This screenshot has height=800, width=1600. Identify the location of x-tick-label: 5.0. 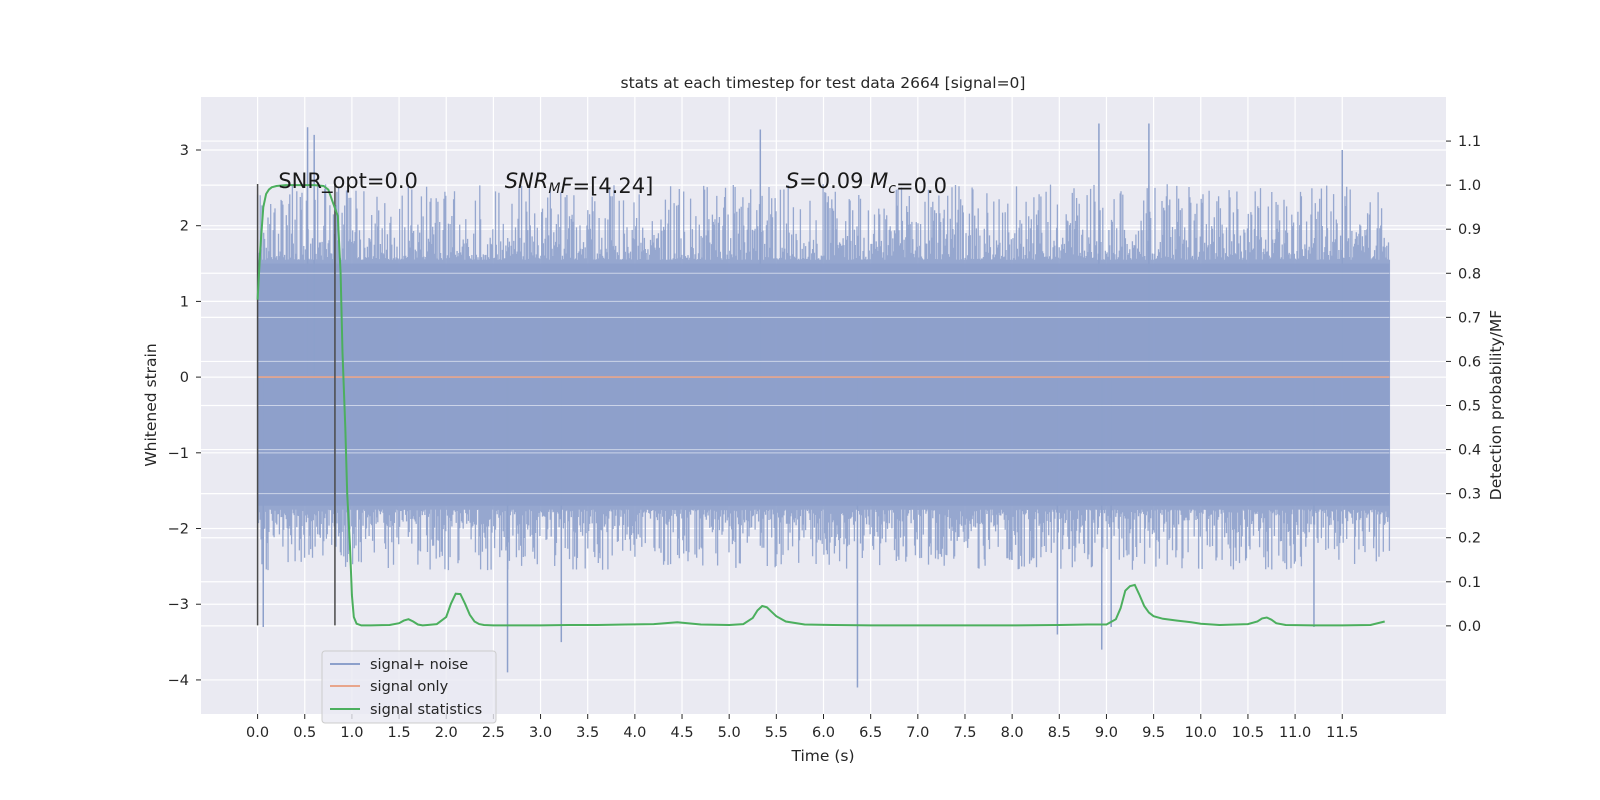
(729, 733).